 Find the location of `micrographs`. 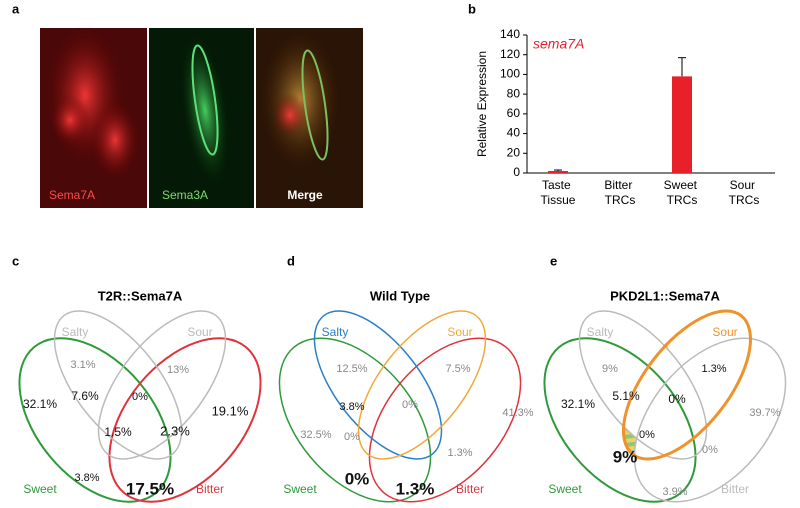

micrographs is located at coordinates (201, 116).